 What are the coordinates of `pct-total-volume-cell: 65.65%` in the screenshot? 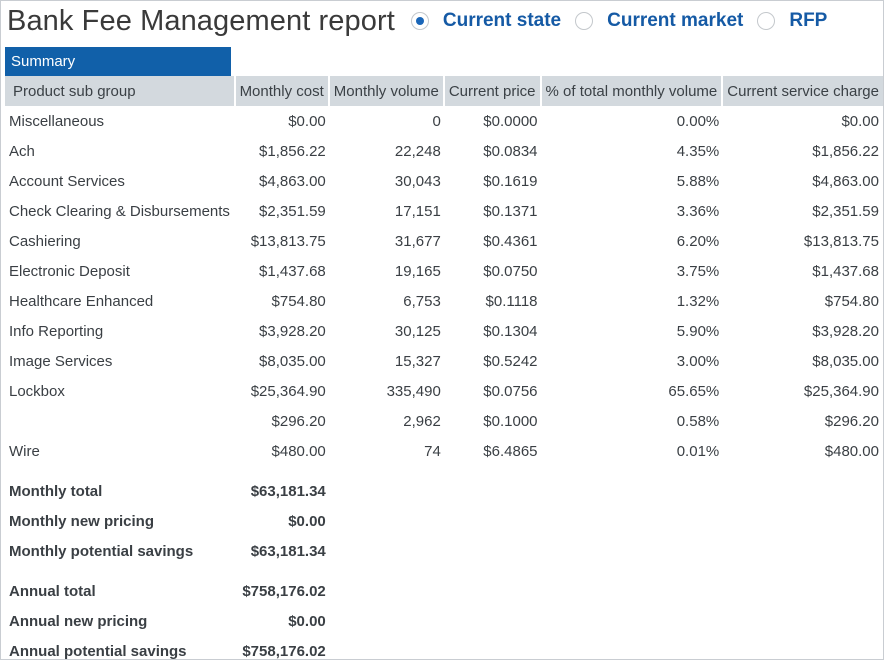 It's located at (694, 391).